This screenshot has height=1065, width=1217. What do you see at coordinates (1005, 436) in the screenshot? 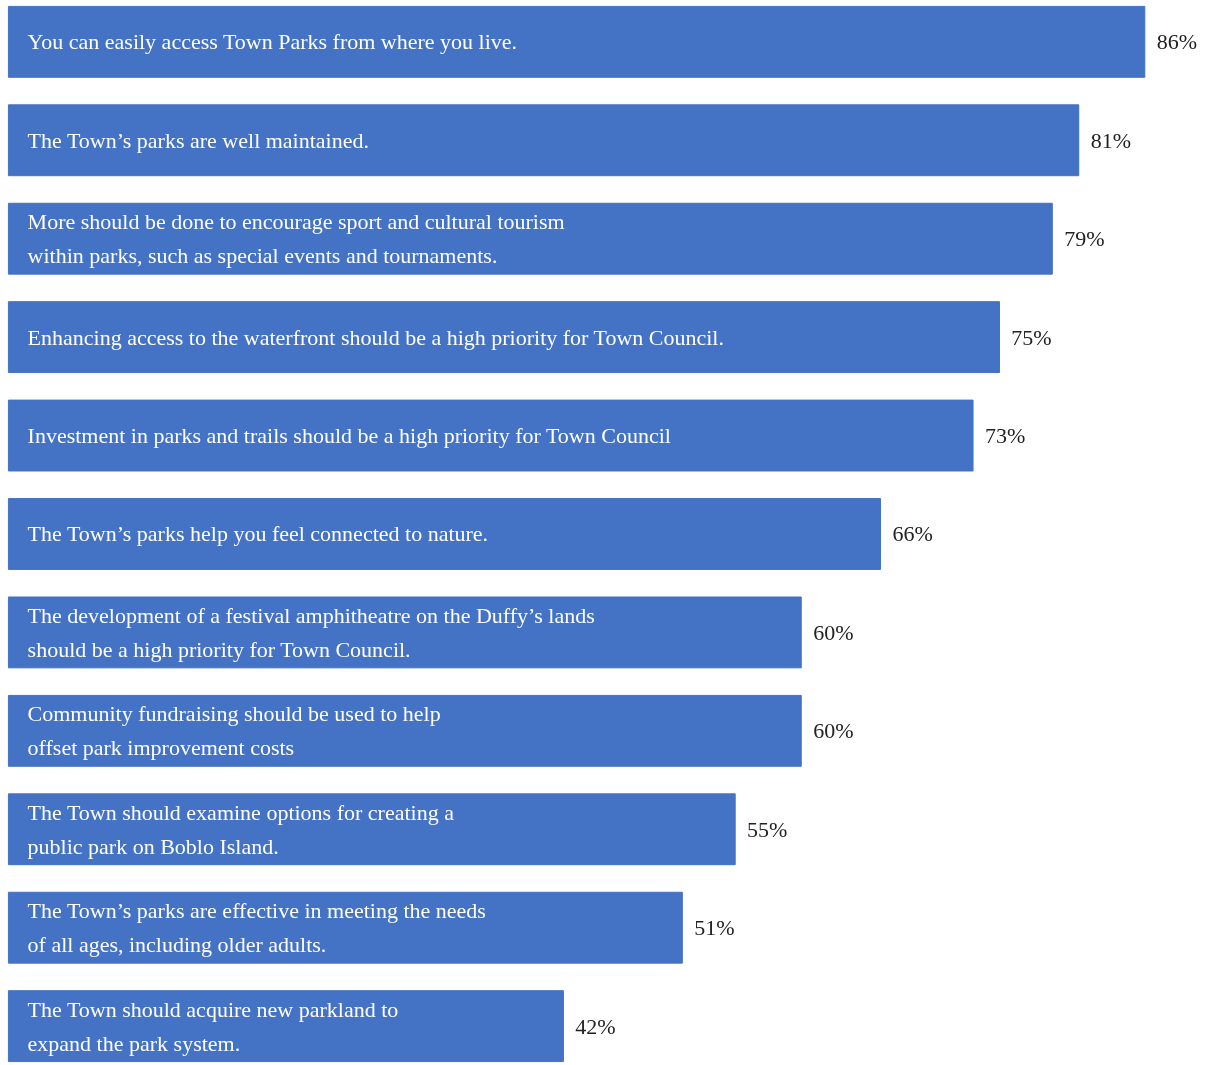
I see `data-label: 73%` at bounding box center [1005, 436].